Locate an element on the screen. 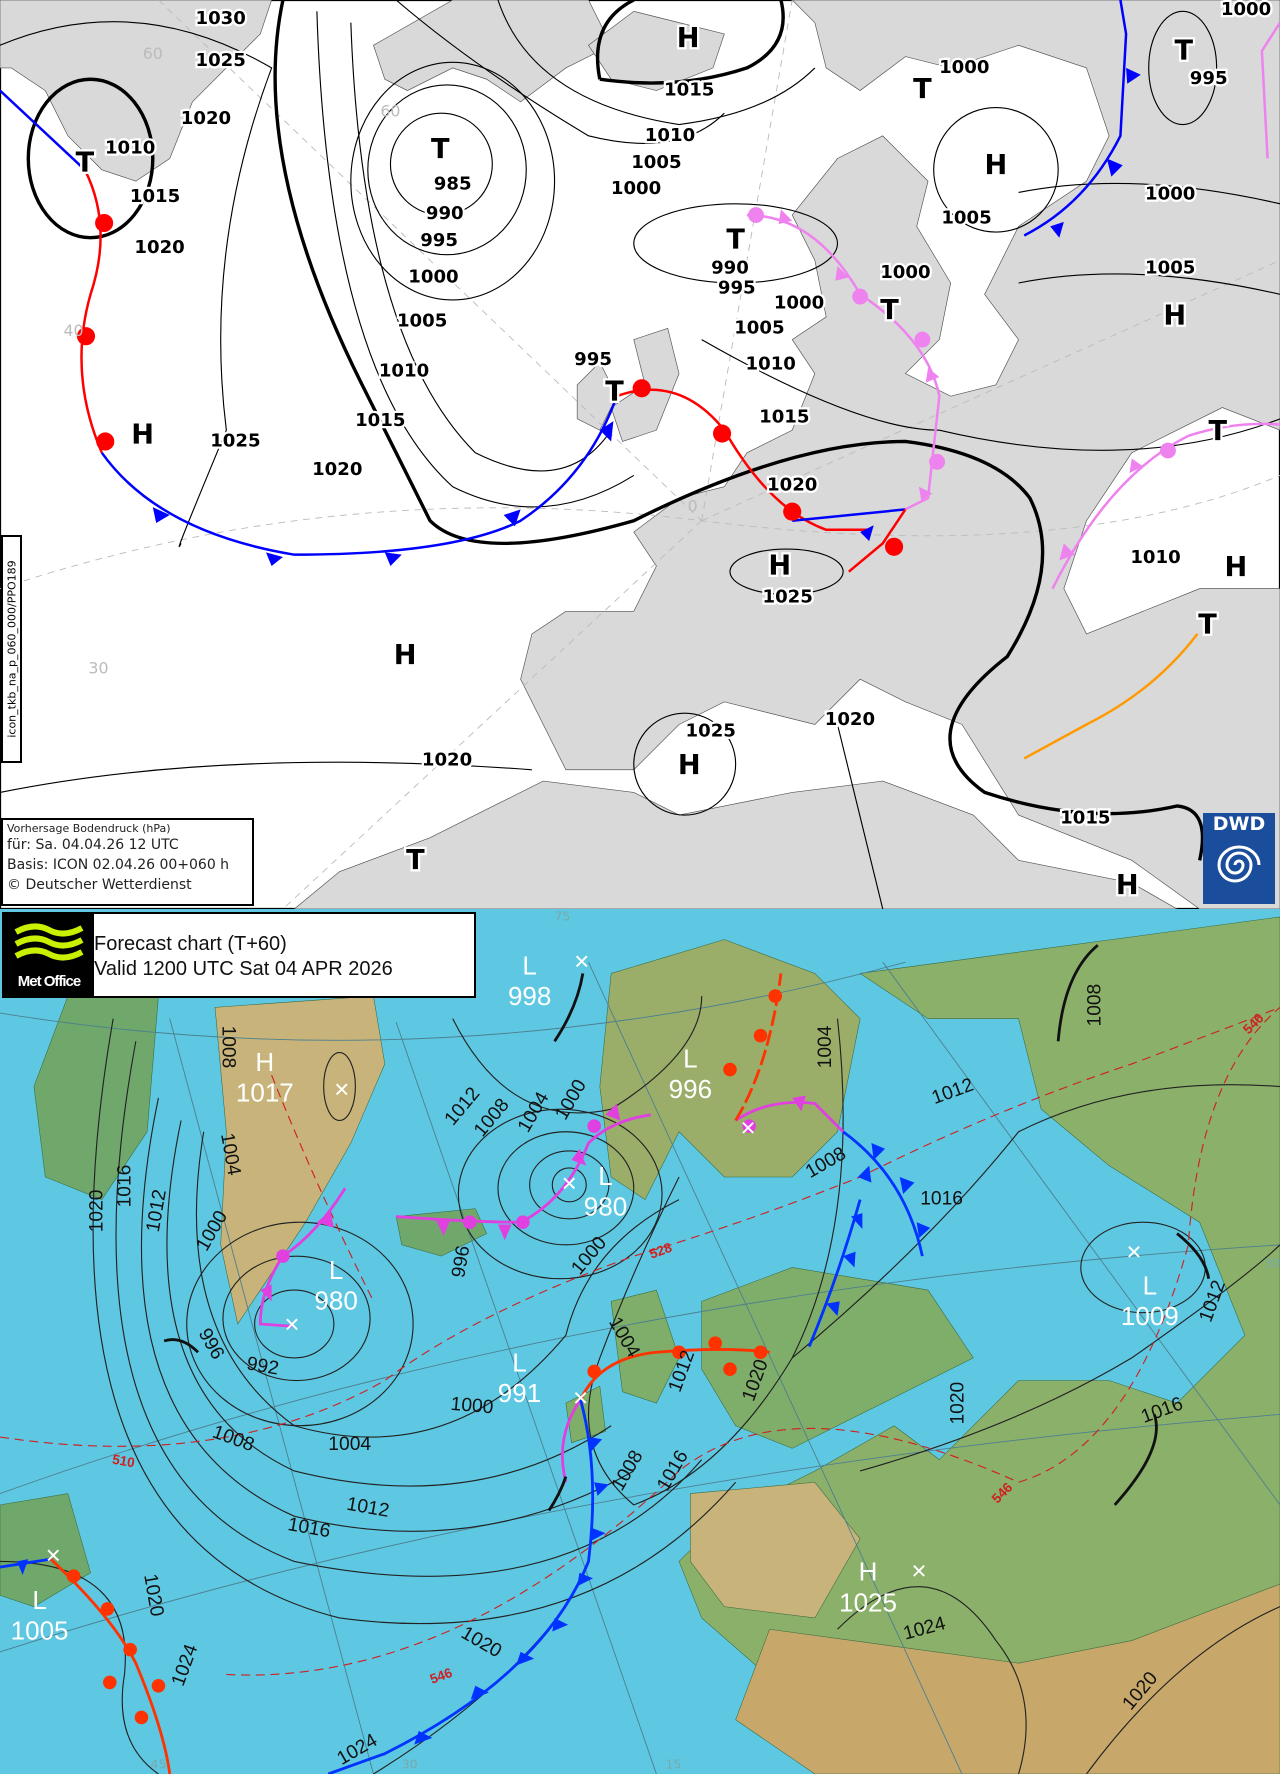  legend-basis: Basis: ICON 02.04.26 00+060 h is located at coordinates (118, 865).